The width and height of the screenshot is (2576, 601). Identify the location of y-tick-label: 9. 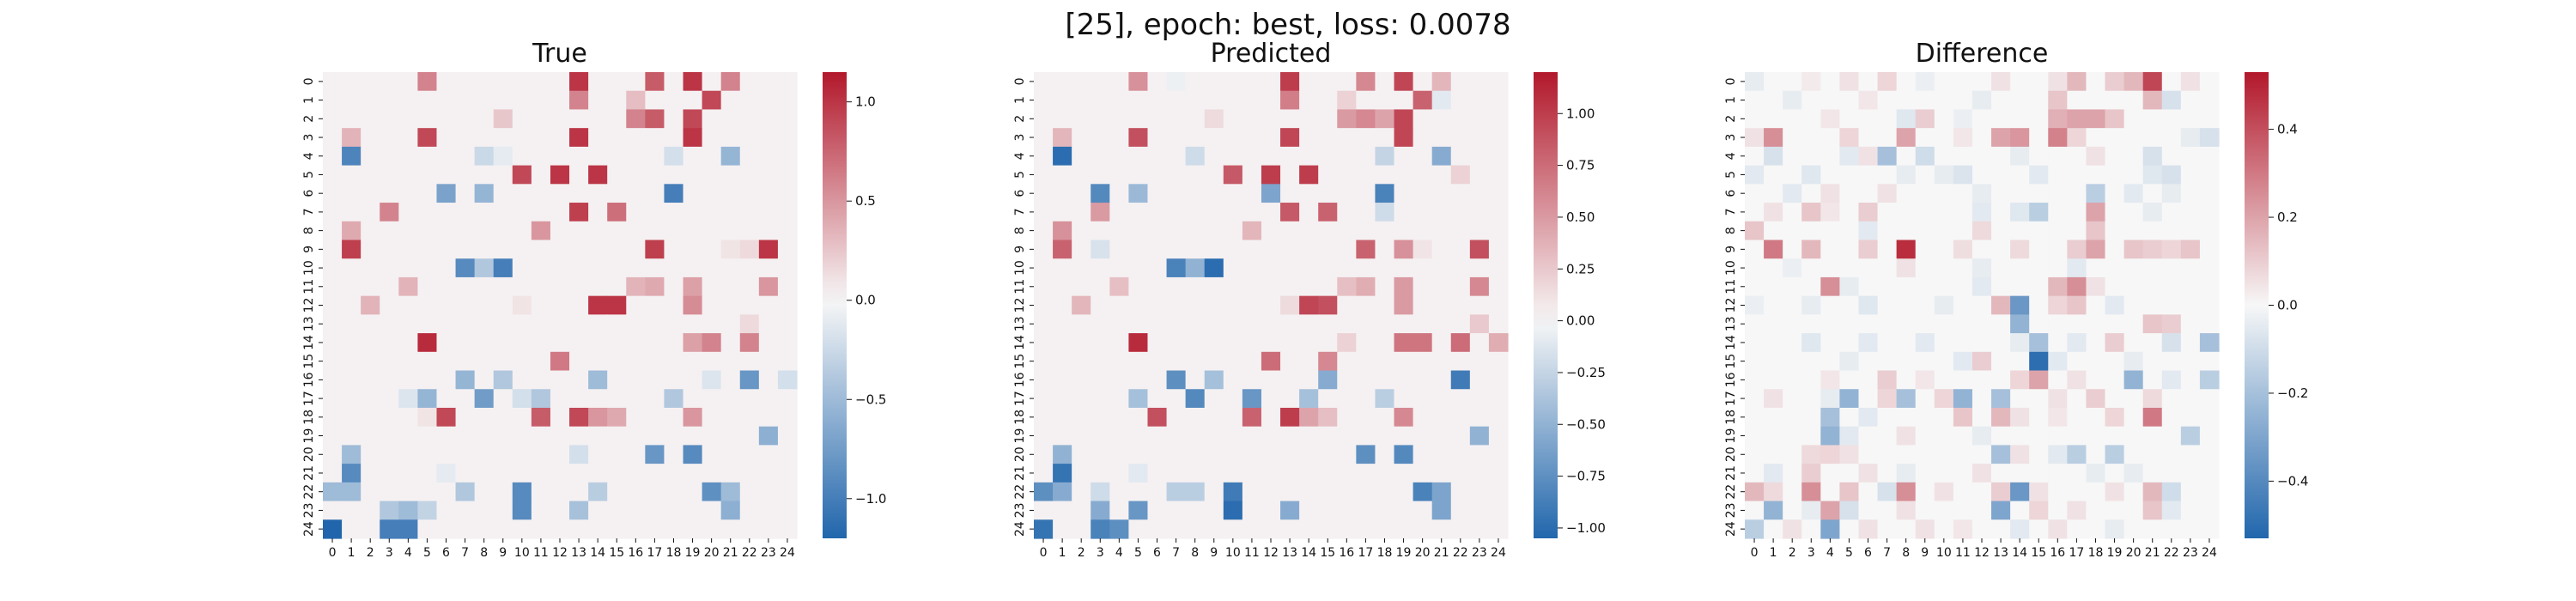
(309, 250).